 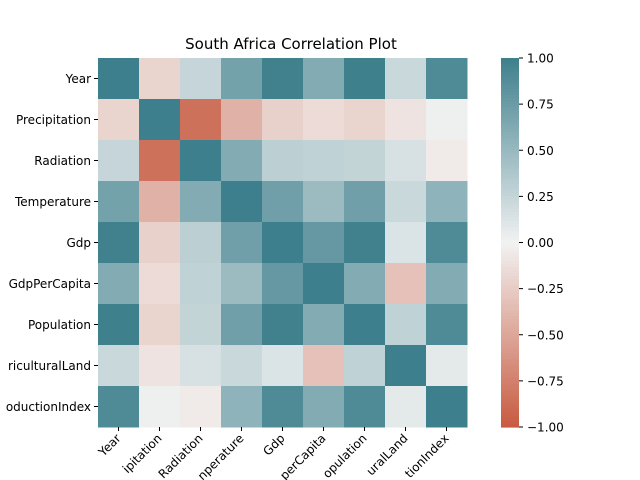 What do you see at coordinates (109, 445) in the screenshot?
I see `x-tick-label: Year` at bounding box center [109, 445].